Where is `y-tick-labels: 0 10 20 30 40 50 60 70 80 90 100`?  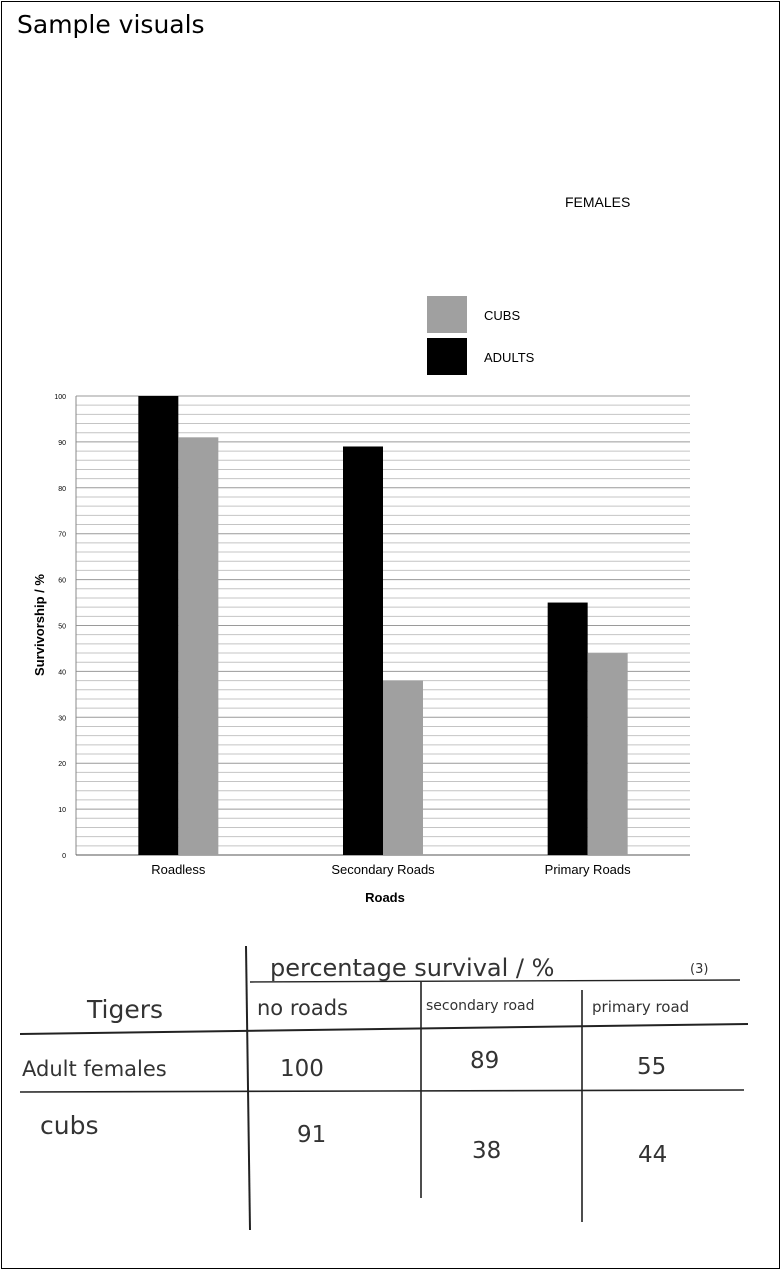 y-tick-labels: 0 10 20 30 40 50 60 70 80 90 100 is located at coordinates (60, 627).